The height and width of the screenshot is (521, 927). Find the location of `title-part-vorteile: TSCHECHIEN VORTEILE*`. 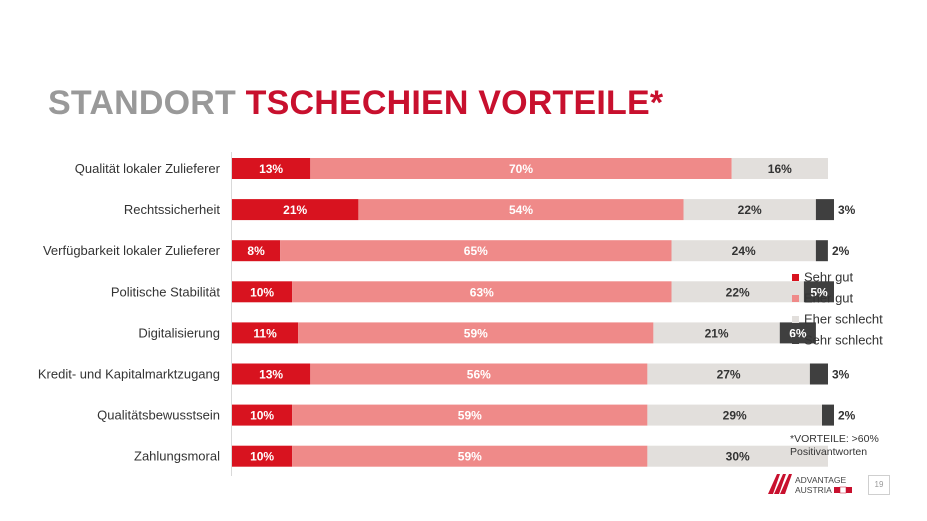

title-part-vorteile: TSCHECHIEN VORTEILE* is located at coordinates (454, 103).